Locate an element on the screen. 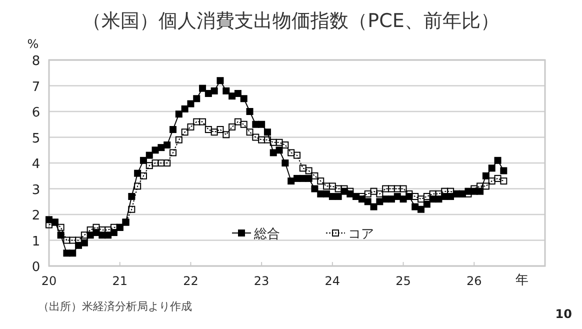  y-tick-label: 8 is located at coordinates (36, 61).